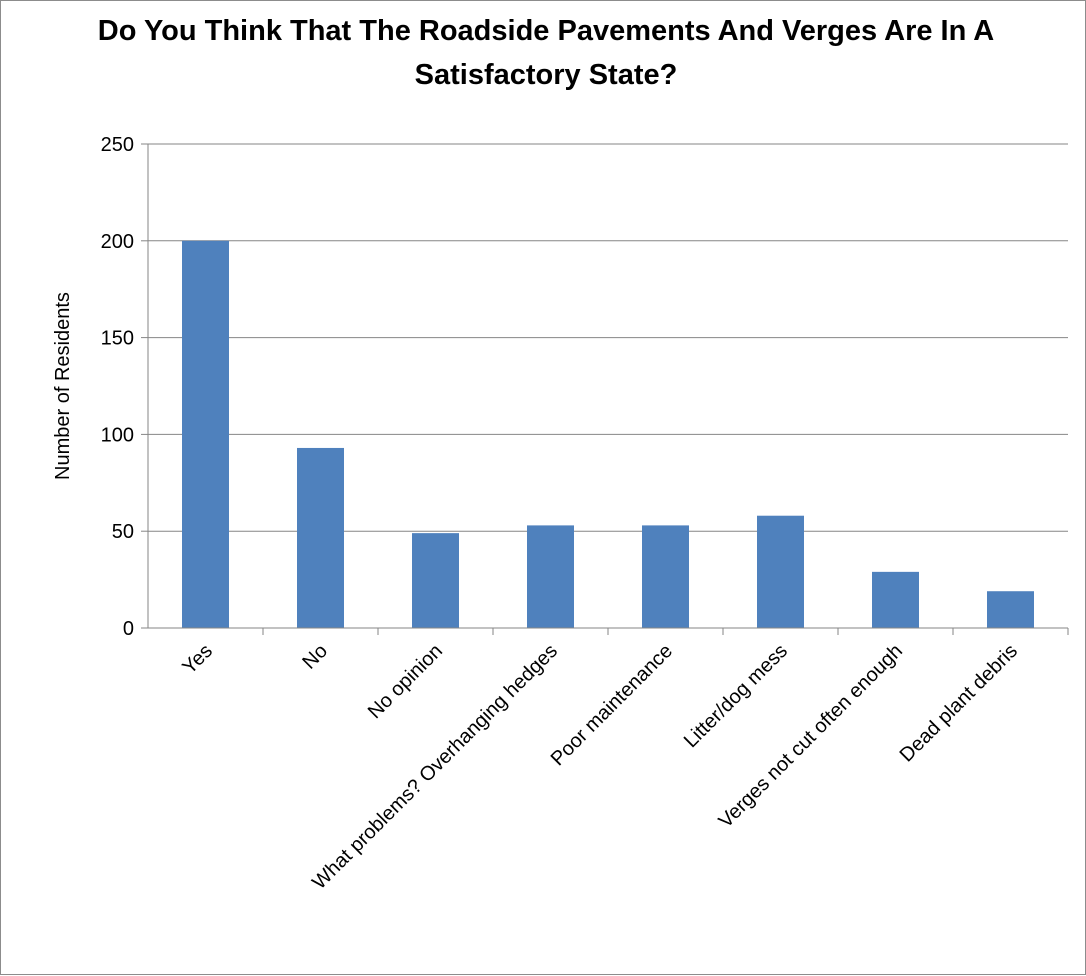 This screenshot has width=1086, height=976. What do you see at coordinates (123, 532) in the screenshot?
I see `y-tick-label: 50` at bounding box center [123, 532].